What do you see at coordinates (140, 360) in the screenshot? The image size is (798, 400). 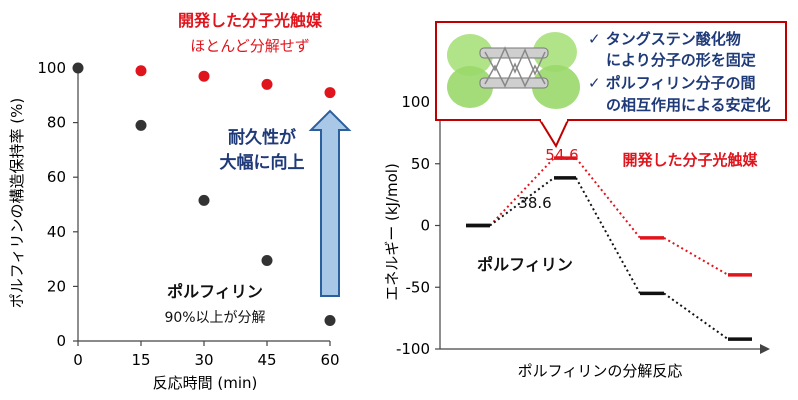 I see `left-x-tick-label: 15` at bounding box center [140, 360].